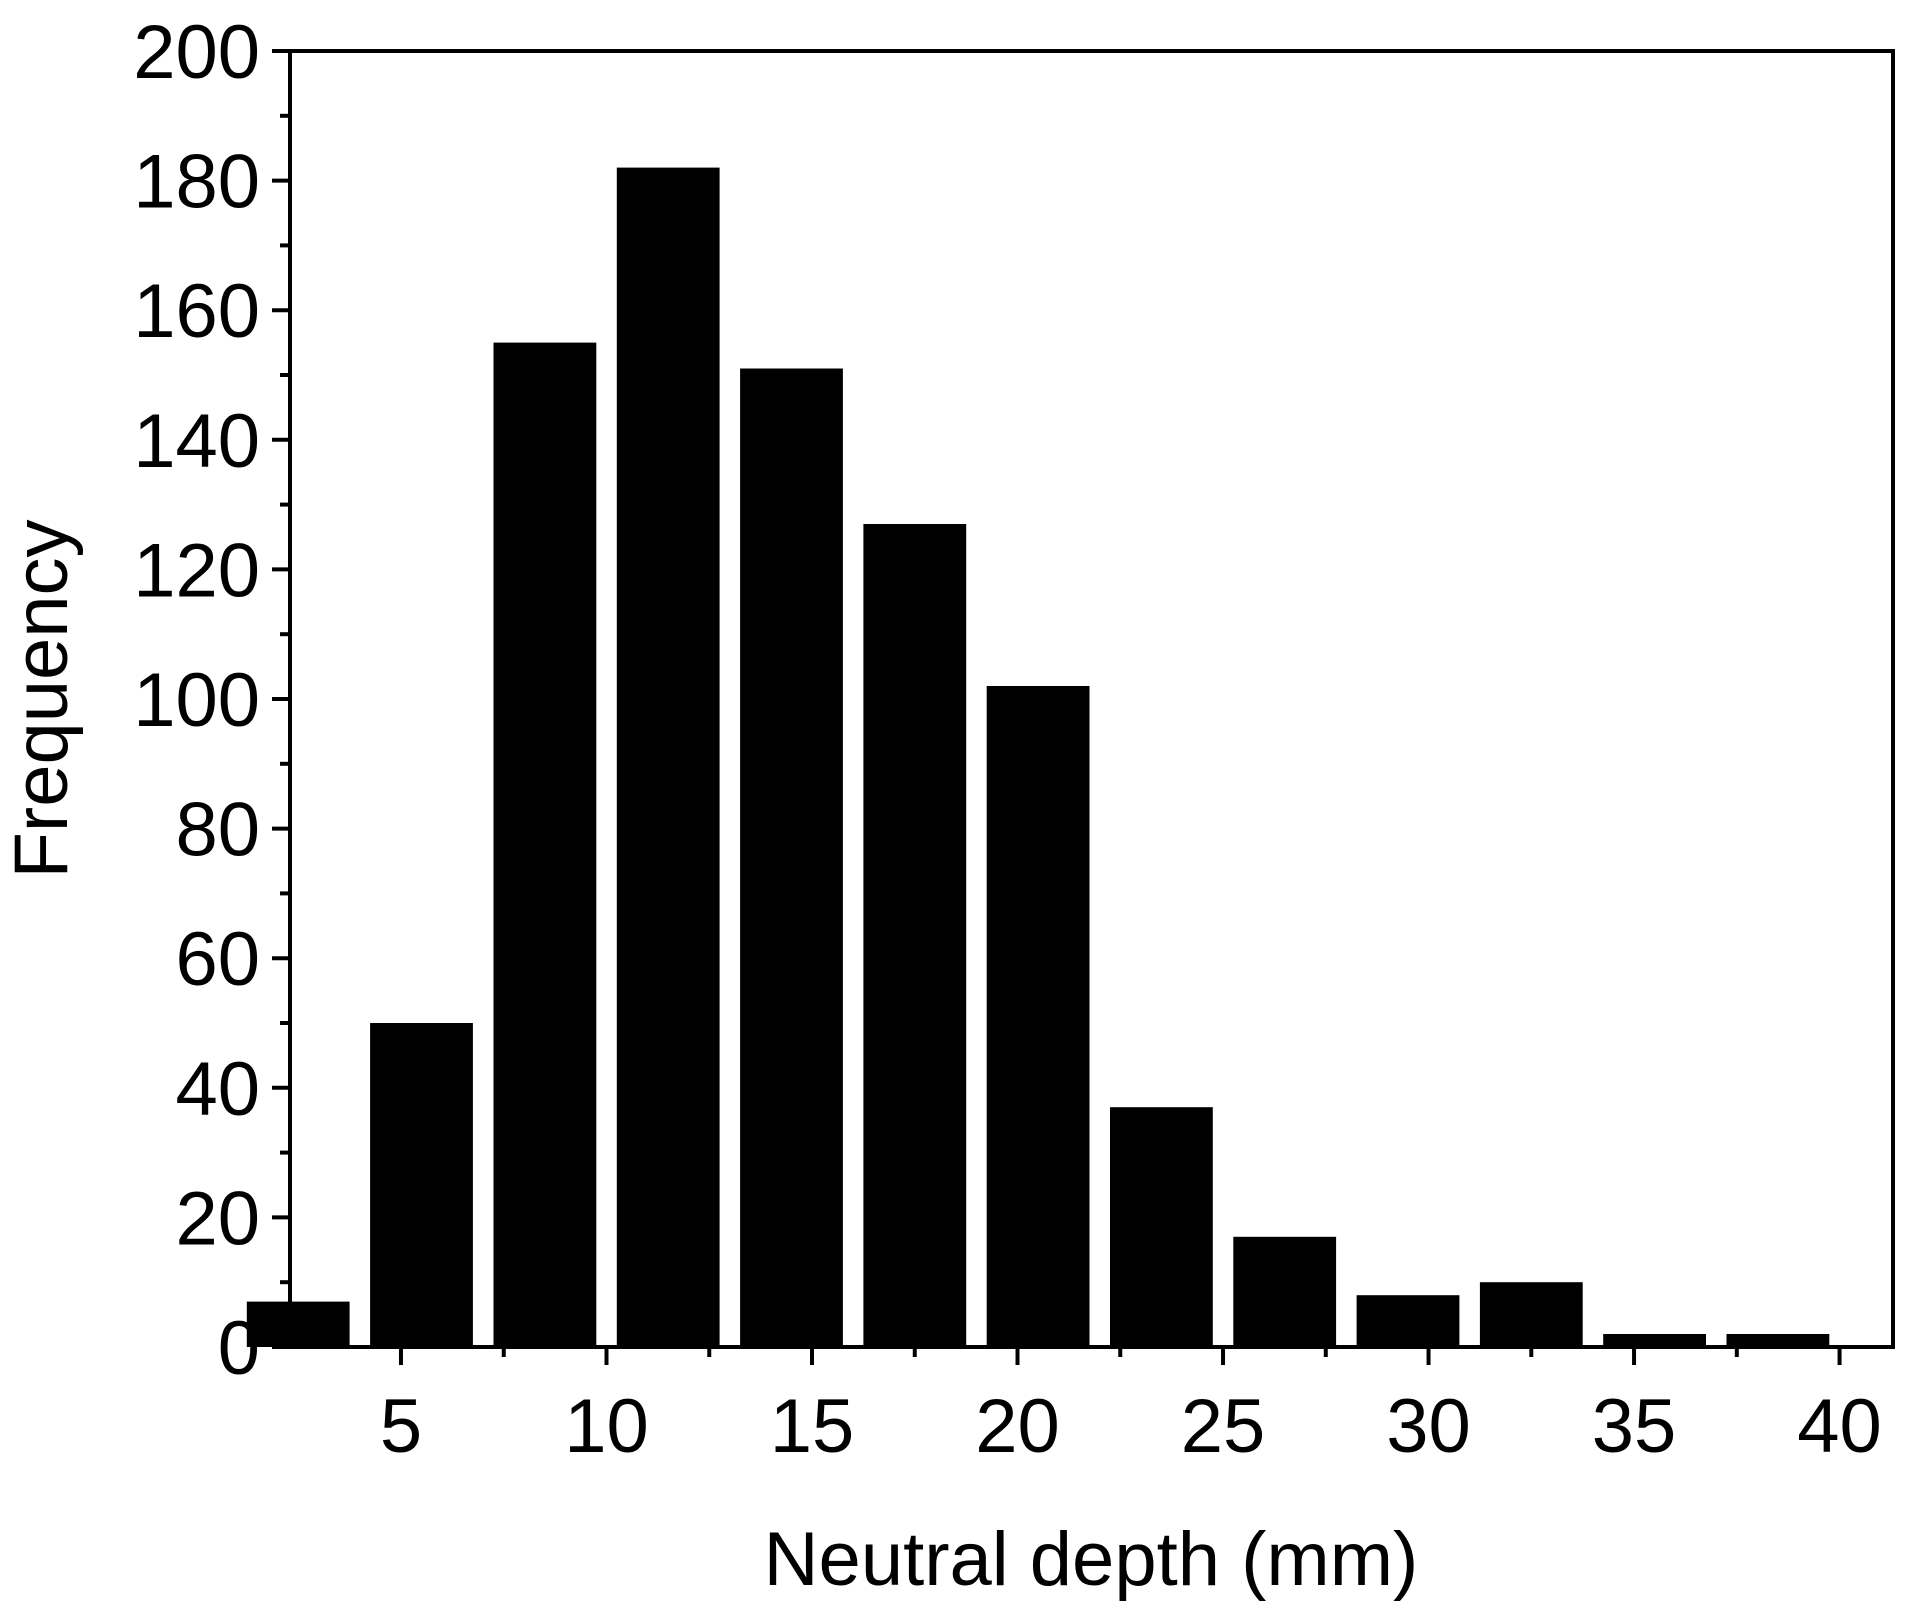 Image resolution: width=1910 pixels, height=1622 pixels. Describe the element at coordinates (1634, 1426) in the screenshot. I see `x-tick-label: 35` at that location.